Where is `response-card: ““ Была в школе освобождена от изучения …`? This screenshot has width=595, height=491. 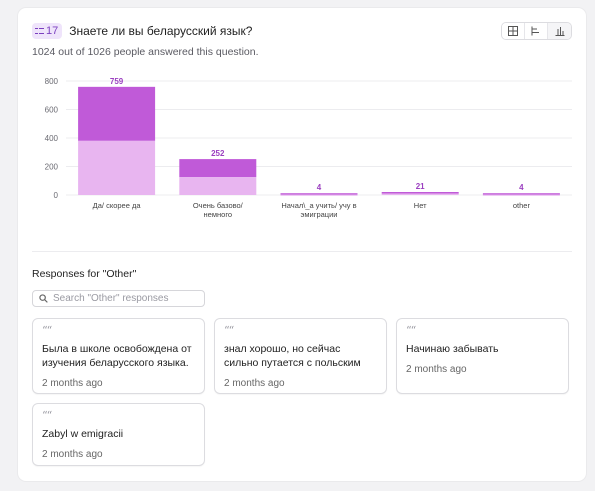
response-card: ““ Была в школе освобождена от изучения … is located at coordinates (118, 356).